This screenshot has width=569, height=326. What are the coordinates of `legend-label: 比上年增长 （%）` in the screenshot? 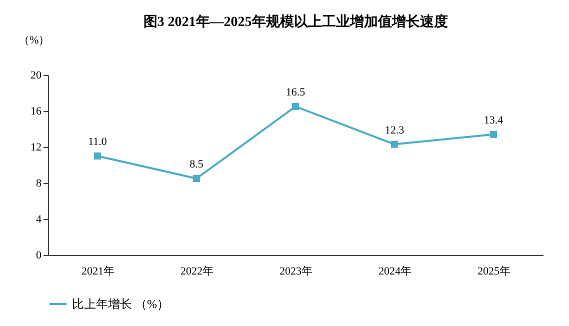 It's located at (120, 304).